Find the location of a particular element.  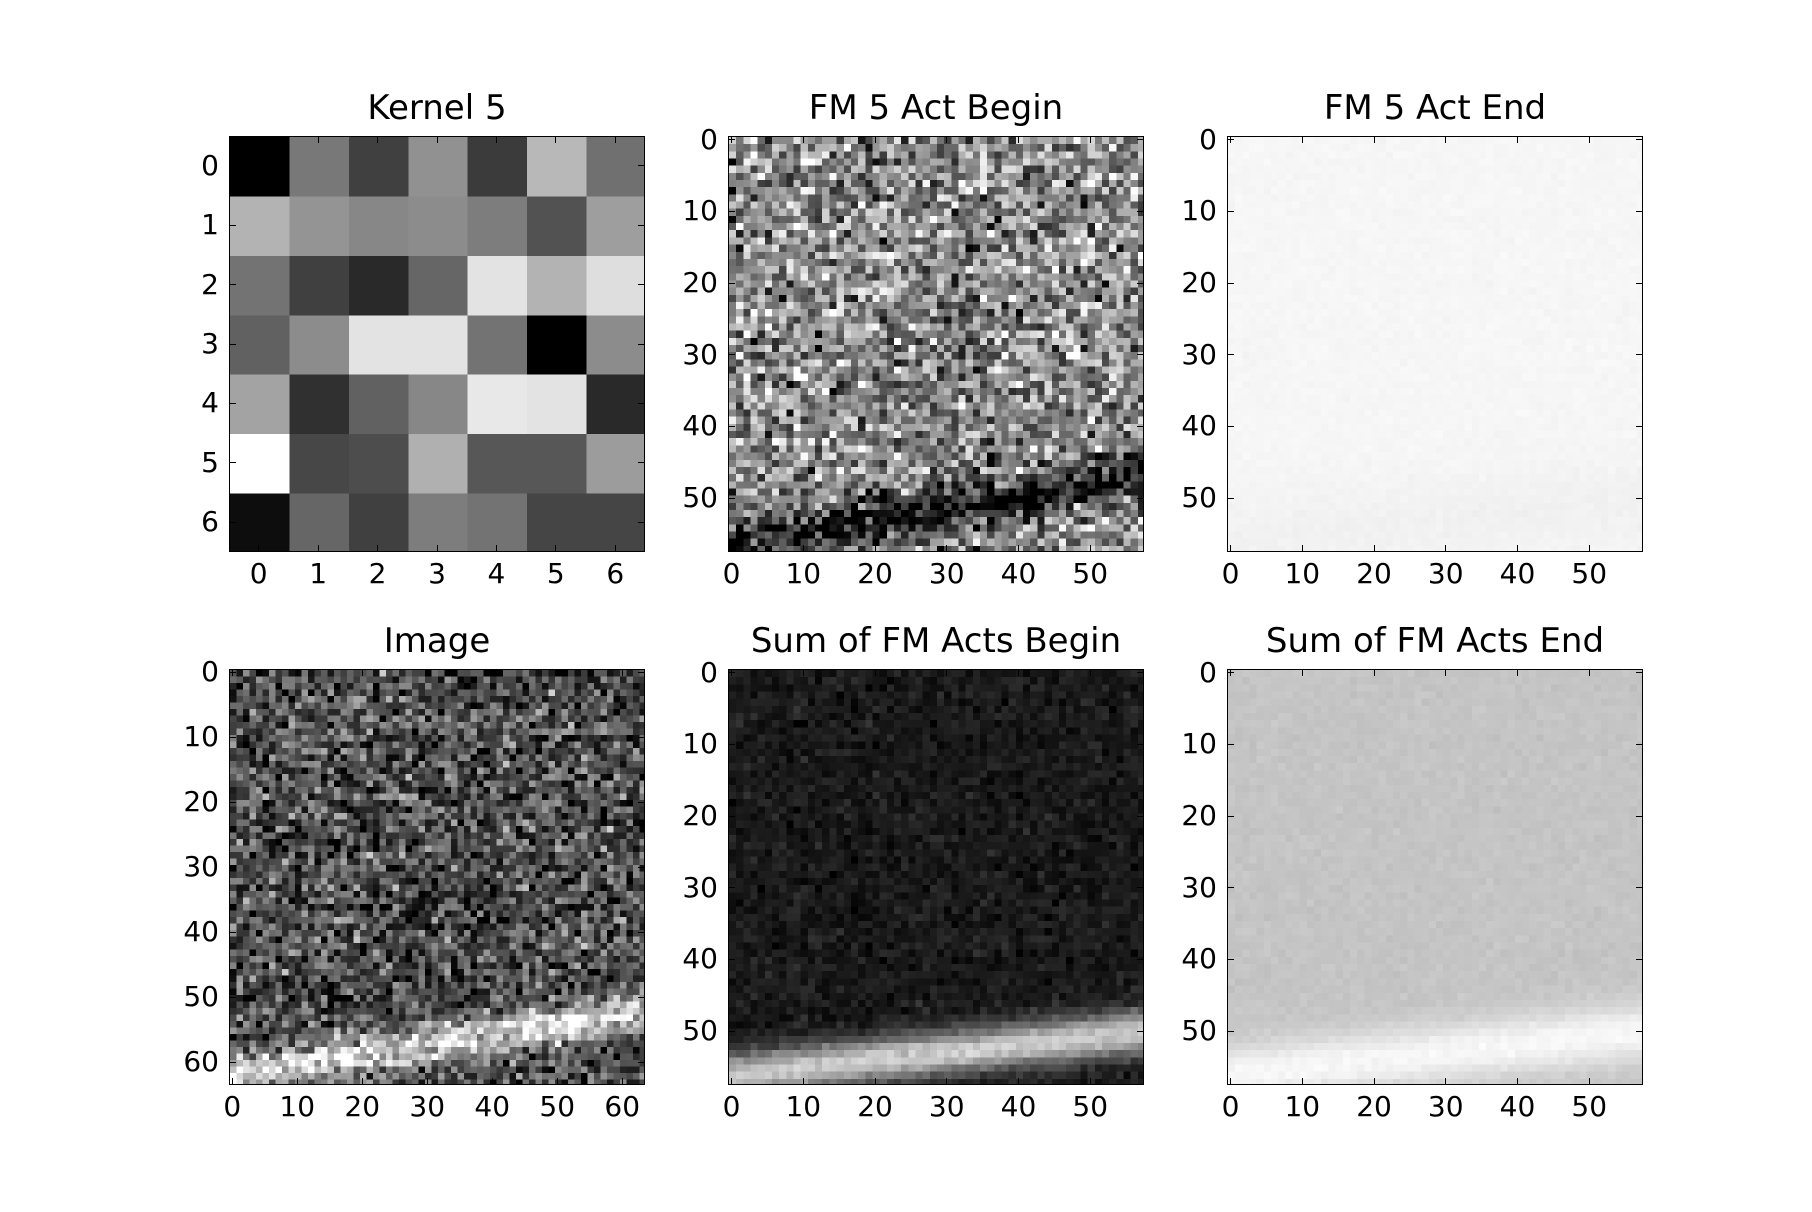

x-tick-mark is located at coordinates (556, 548).